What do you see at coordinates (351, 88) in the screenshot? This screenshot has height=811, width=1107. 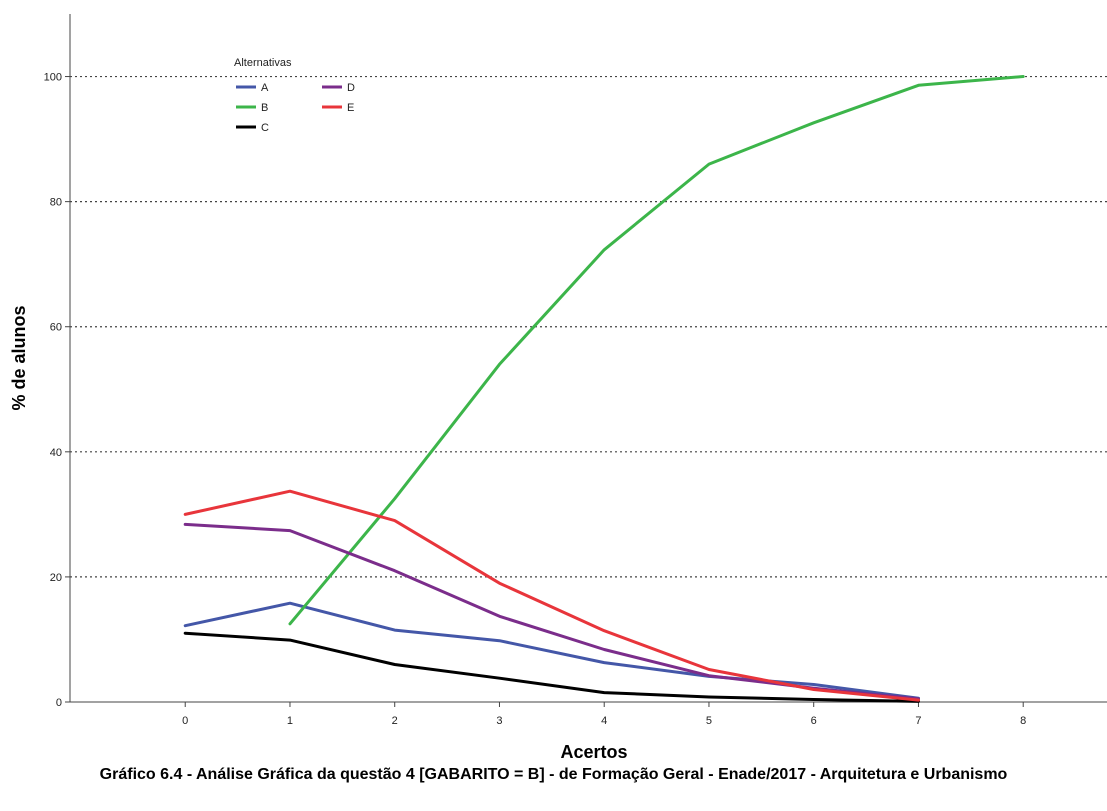 I see `legend-label-d: D` at bounding box center [351, 88].